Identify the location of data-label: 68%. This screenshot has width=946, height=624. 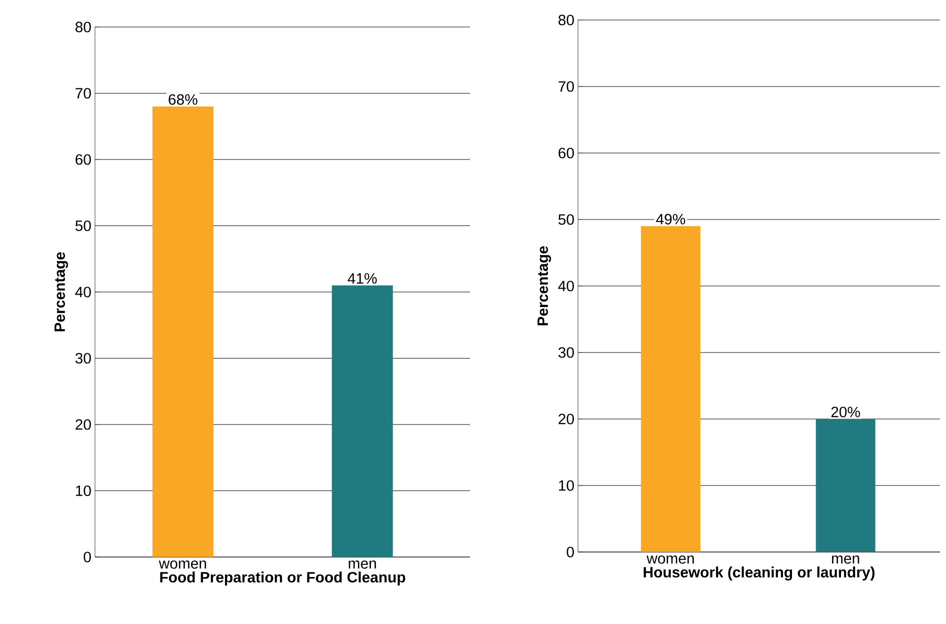
(183, 99).